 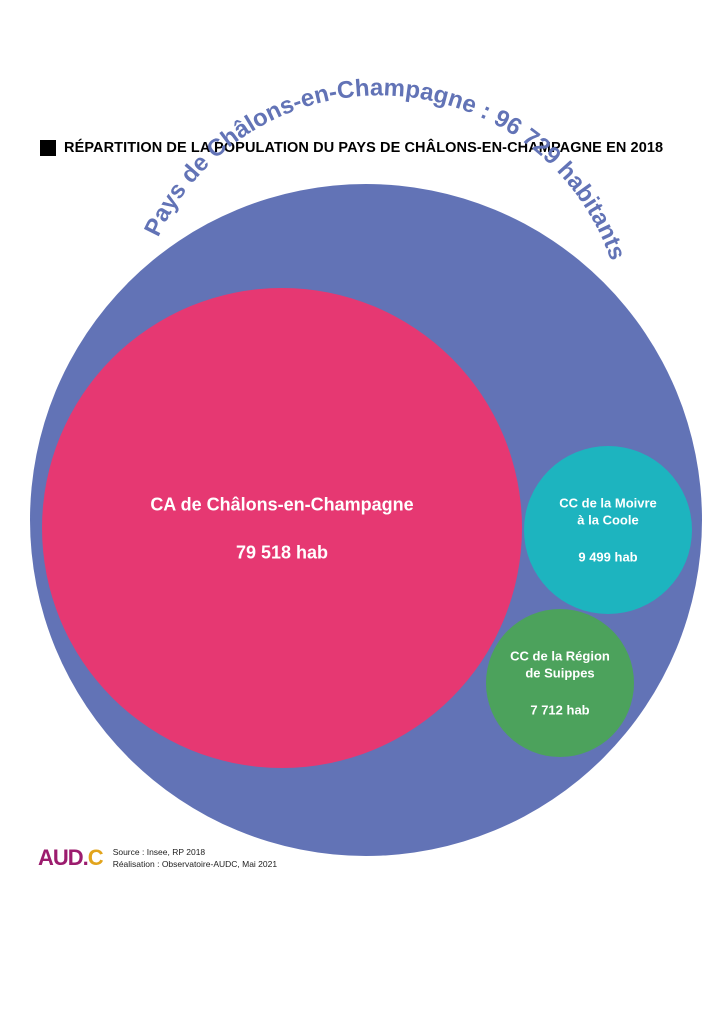 I want to click on bubble-2-label: à la Coole, so click(x=607, y=520).